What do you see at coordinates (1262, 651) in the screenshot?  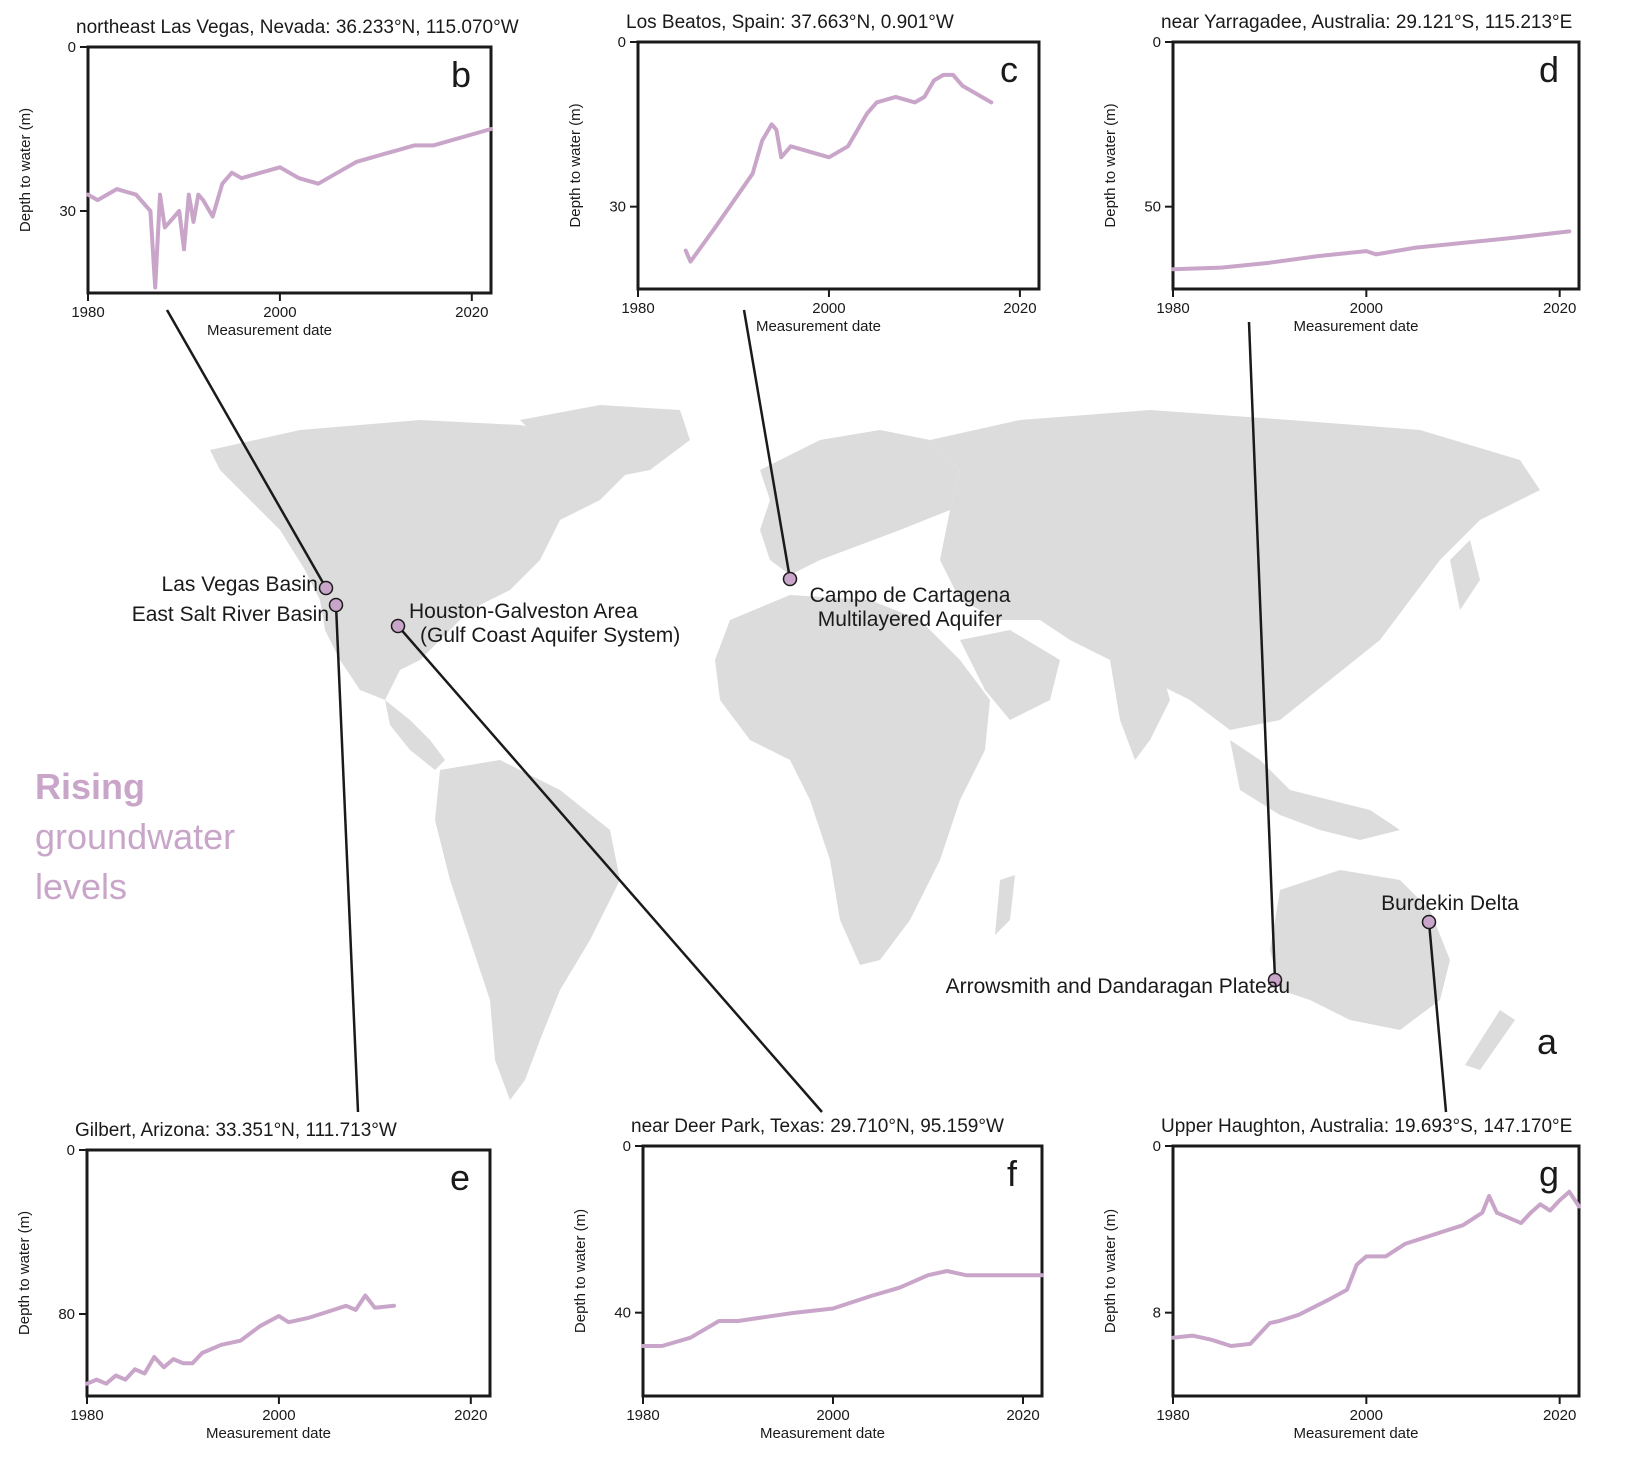 I see `connector-d` at bounding box center [1262, 651].